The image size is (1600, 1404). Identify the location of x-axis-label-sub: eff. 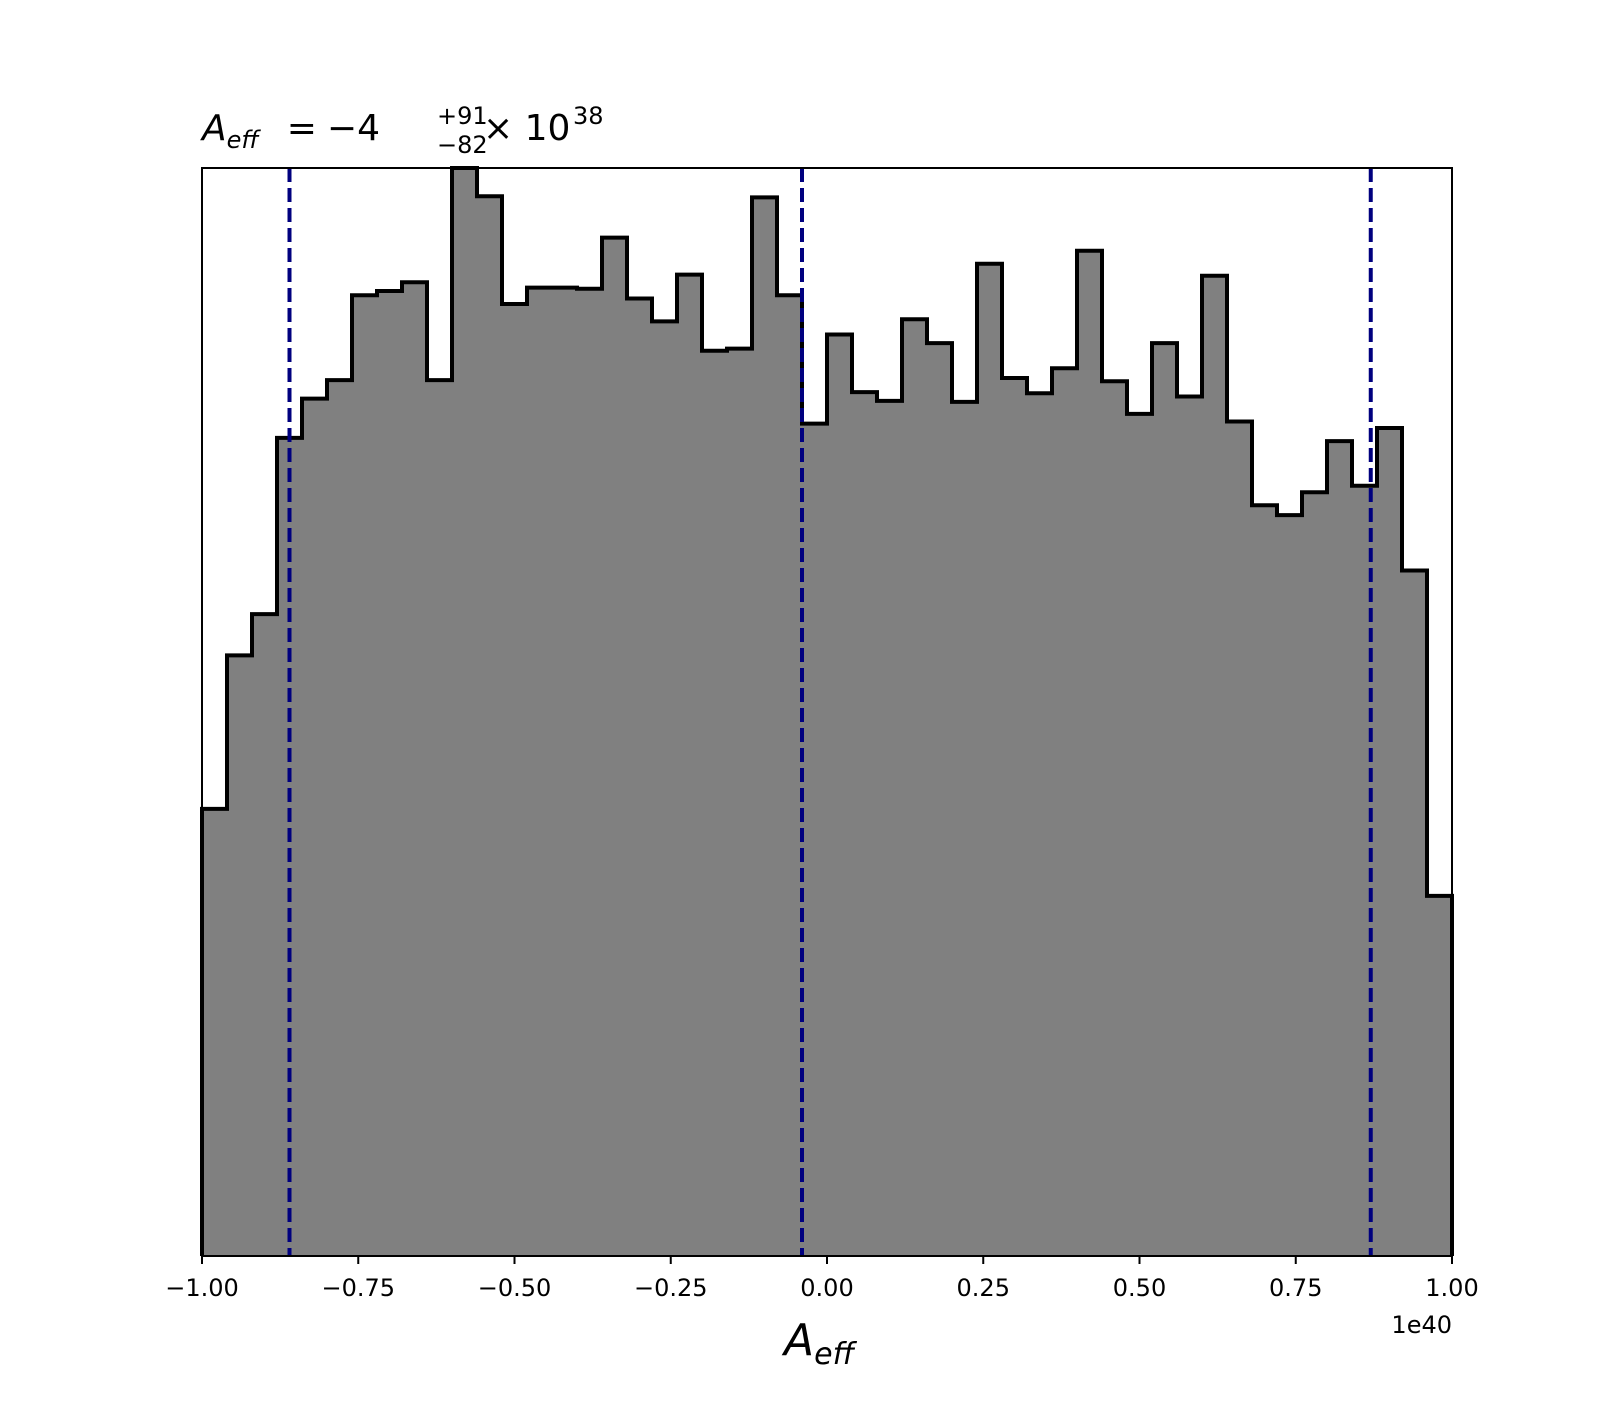
(835, 1354).